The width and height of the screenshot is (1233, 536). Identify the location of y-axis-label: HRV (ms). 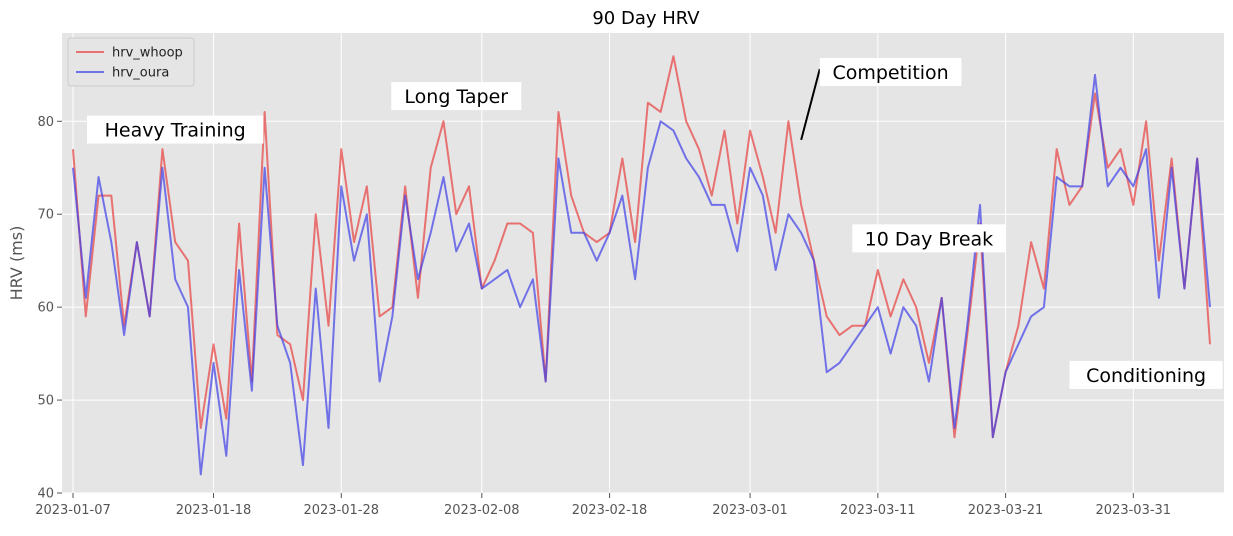
(16, 263).